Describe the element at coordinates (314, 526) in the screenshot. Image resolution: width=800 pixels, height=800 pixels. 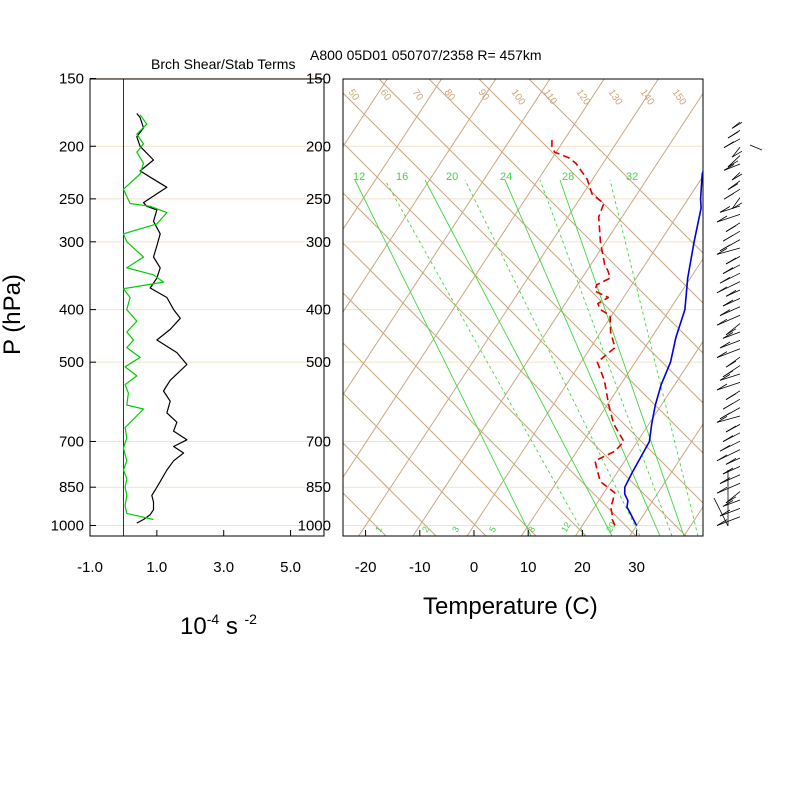
I see `skewt-y-tick-label: 1000` at that location.